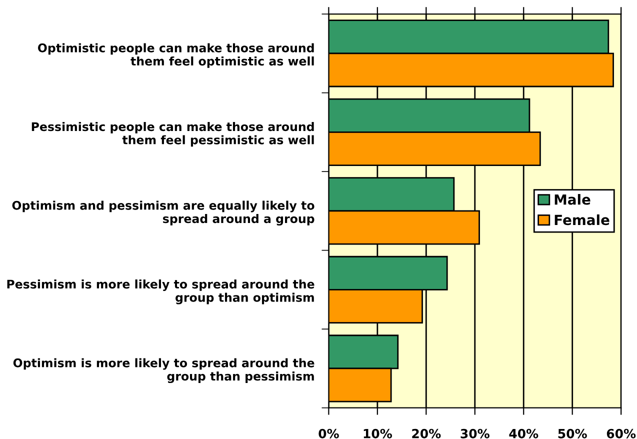 The width and height of the screenshot is (637, 439). Describe the element at coordinates (426, 433) in the screenshot. I see `x-tick-label: 20%` at that location.